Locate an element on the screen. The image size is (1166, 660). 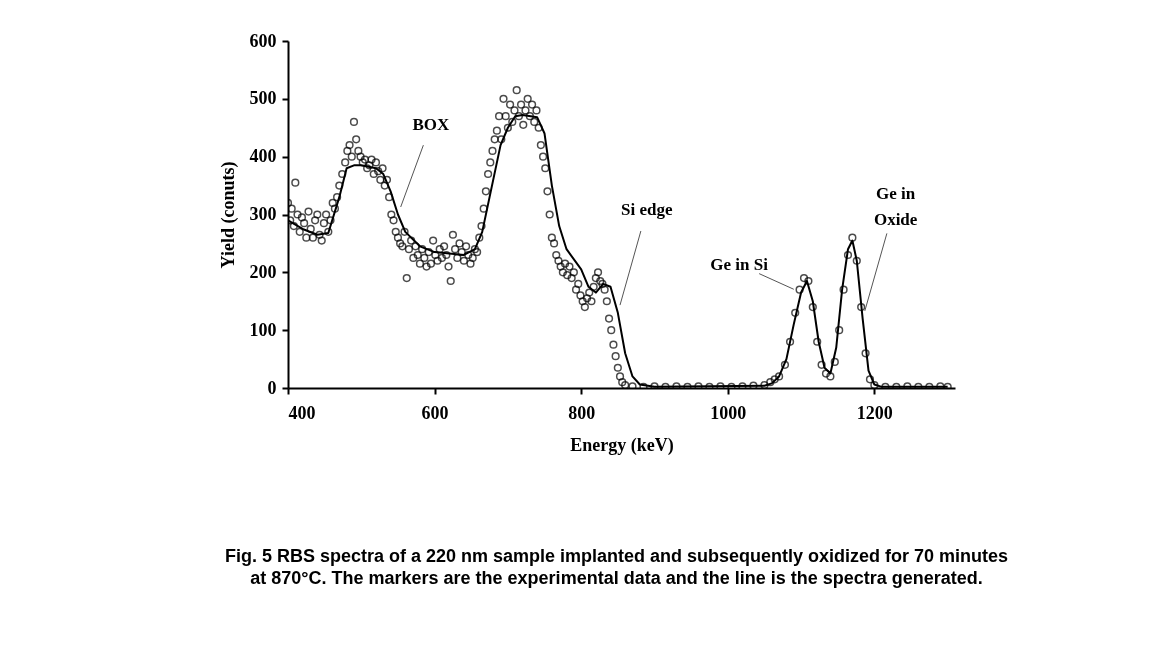
y-tick-label: 500 is located at coordinates (263, 98).